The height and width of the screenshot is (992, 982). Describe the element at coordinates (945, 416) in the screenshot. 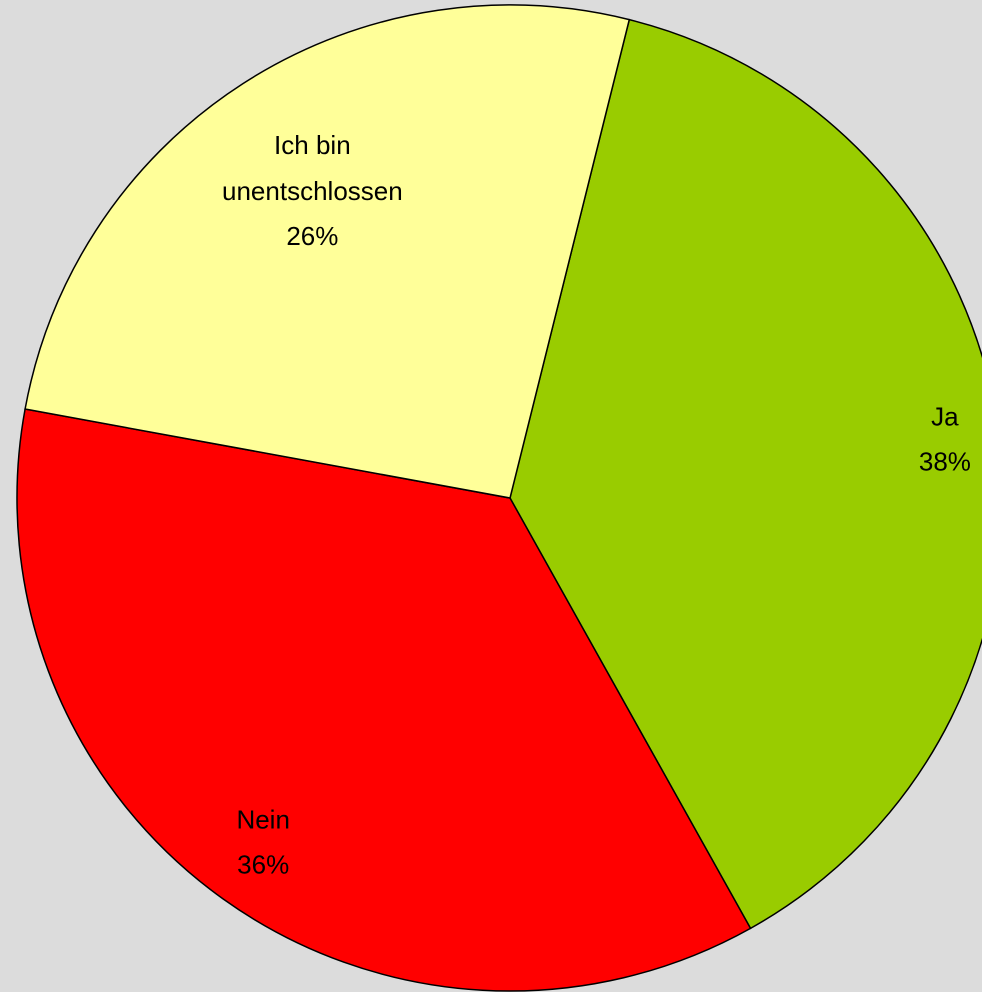

I see `slice-category: Ja` at that location.